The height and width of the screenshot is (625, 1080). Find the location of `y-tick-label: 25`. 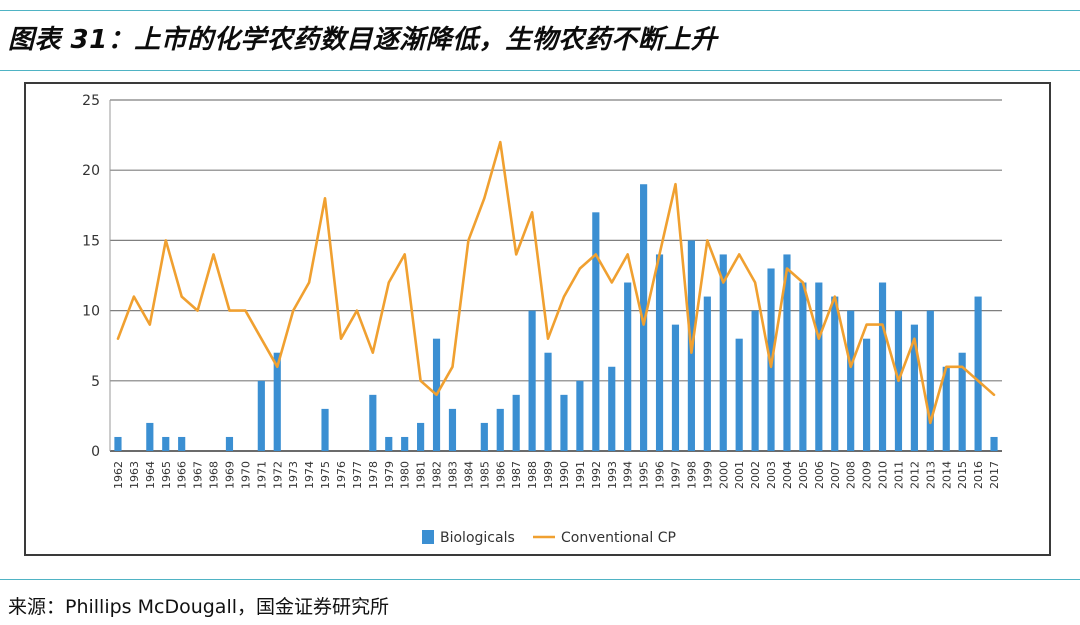

y-tick-label: 25 is located at coordinates (91, 101).